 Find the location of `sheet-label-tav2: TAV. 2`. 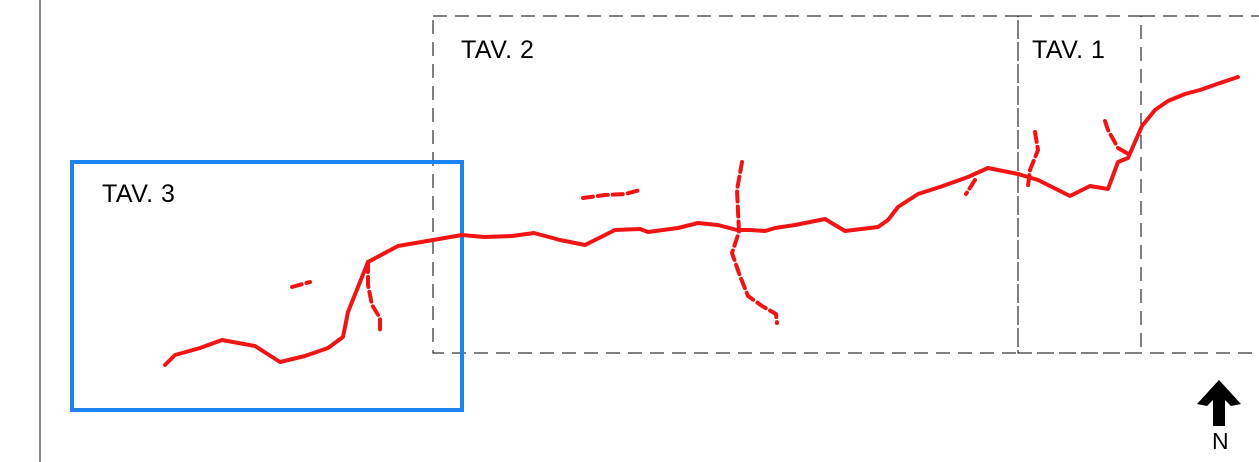

sheet-label-tav2: TAV. 2 is located at coordinates (498, 50).